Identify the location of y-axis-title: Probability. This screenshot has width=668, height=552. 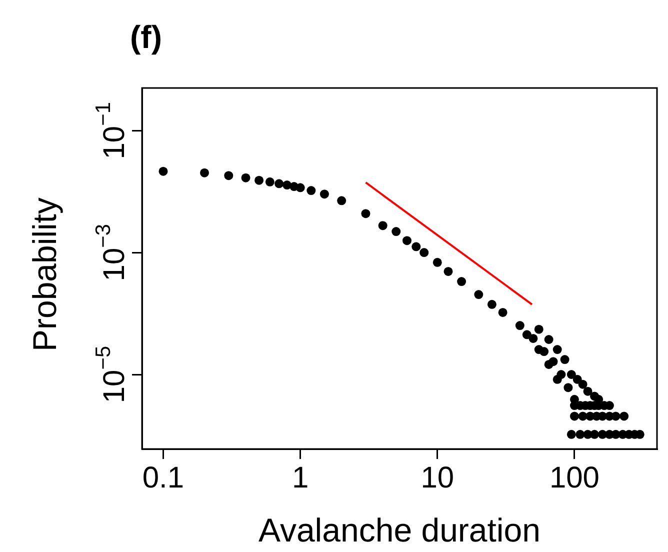
(44, 274).